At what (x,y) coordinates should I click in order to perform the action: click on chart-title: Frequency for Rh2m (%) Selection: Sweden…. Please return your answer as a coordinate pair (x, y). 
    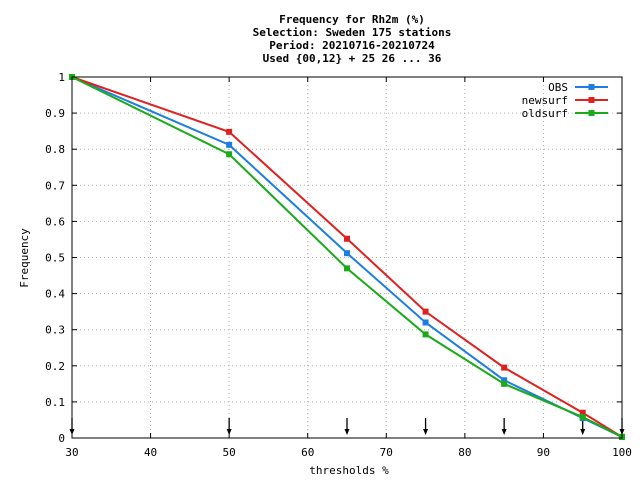
    Looking at the image, I should click on (352, 39).